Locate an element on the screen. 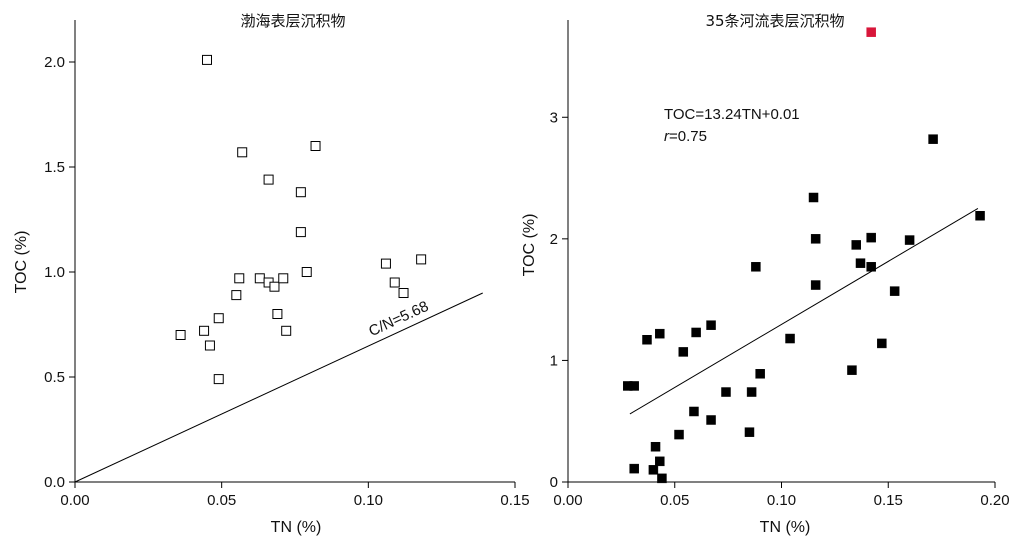 This screenshot has width=1024, height=538. correlation-symbol: r is located at coordinates (667, 136).